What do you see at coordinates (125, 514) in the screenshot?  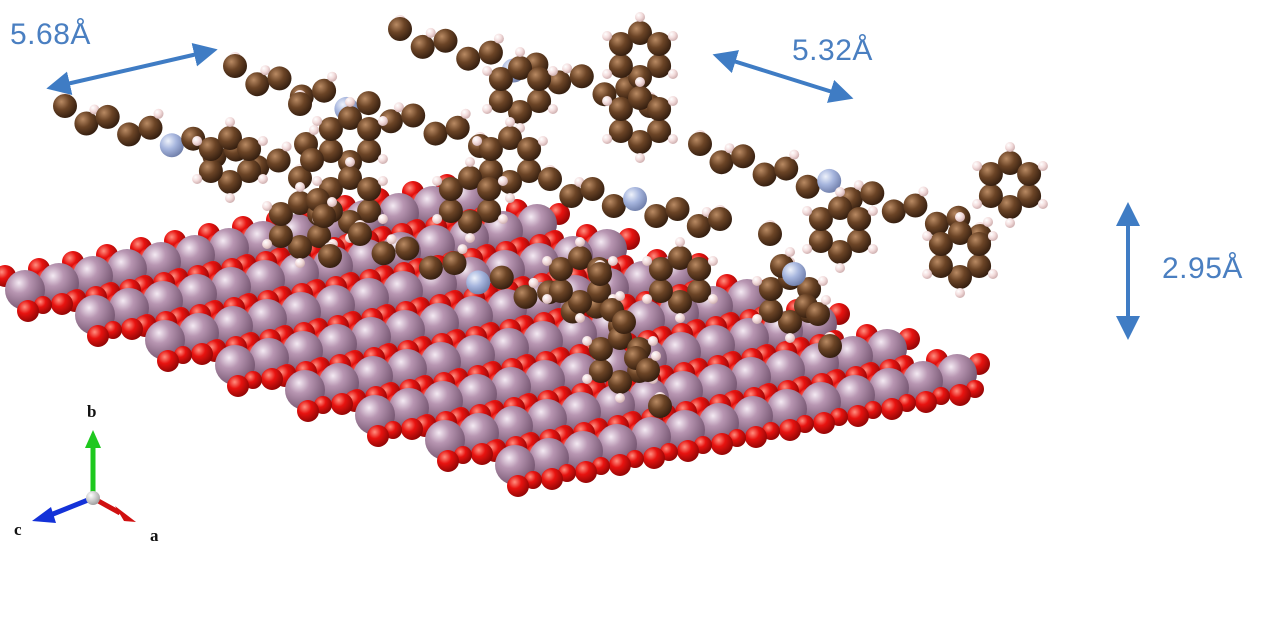 I see `axis-a-arrowhead` at bounding box center [125, 514].